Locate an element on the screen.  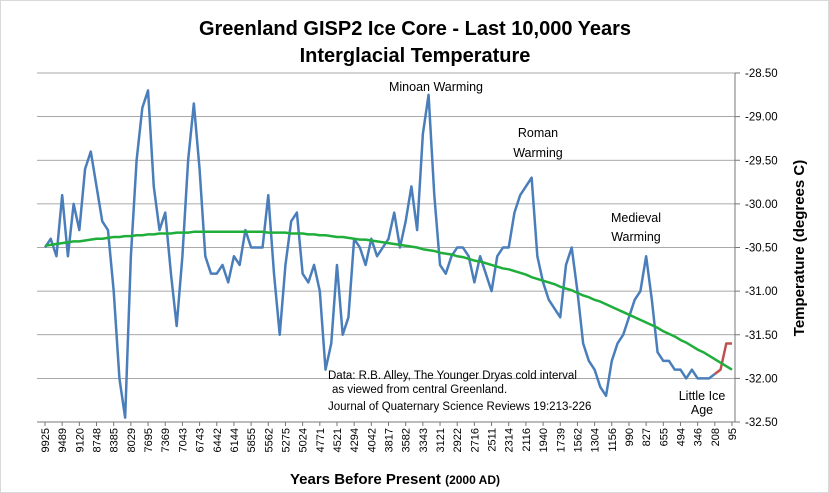
x-tick-label: 6442 is located at coordinates (218, 440).